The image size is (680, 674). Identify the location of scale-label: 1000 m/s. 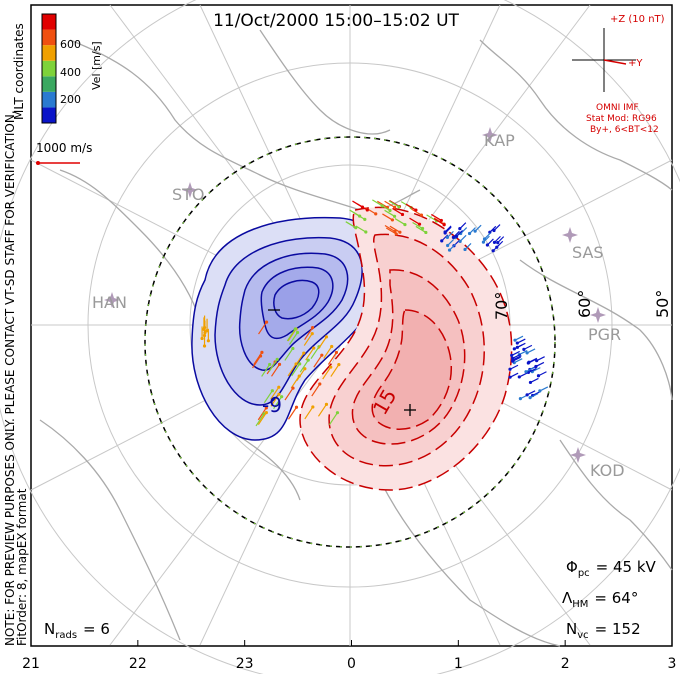
(64, 148).